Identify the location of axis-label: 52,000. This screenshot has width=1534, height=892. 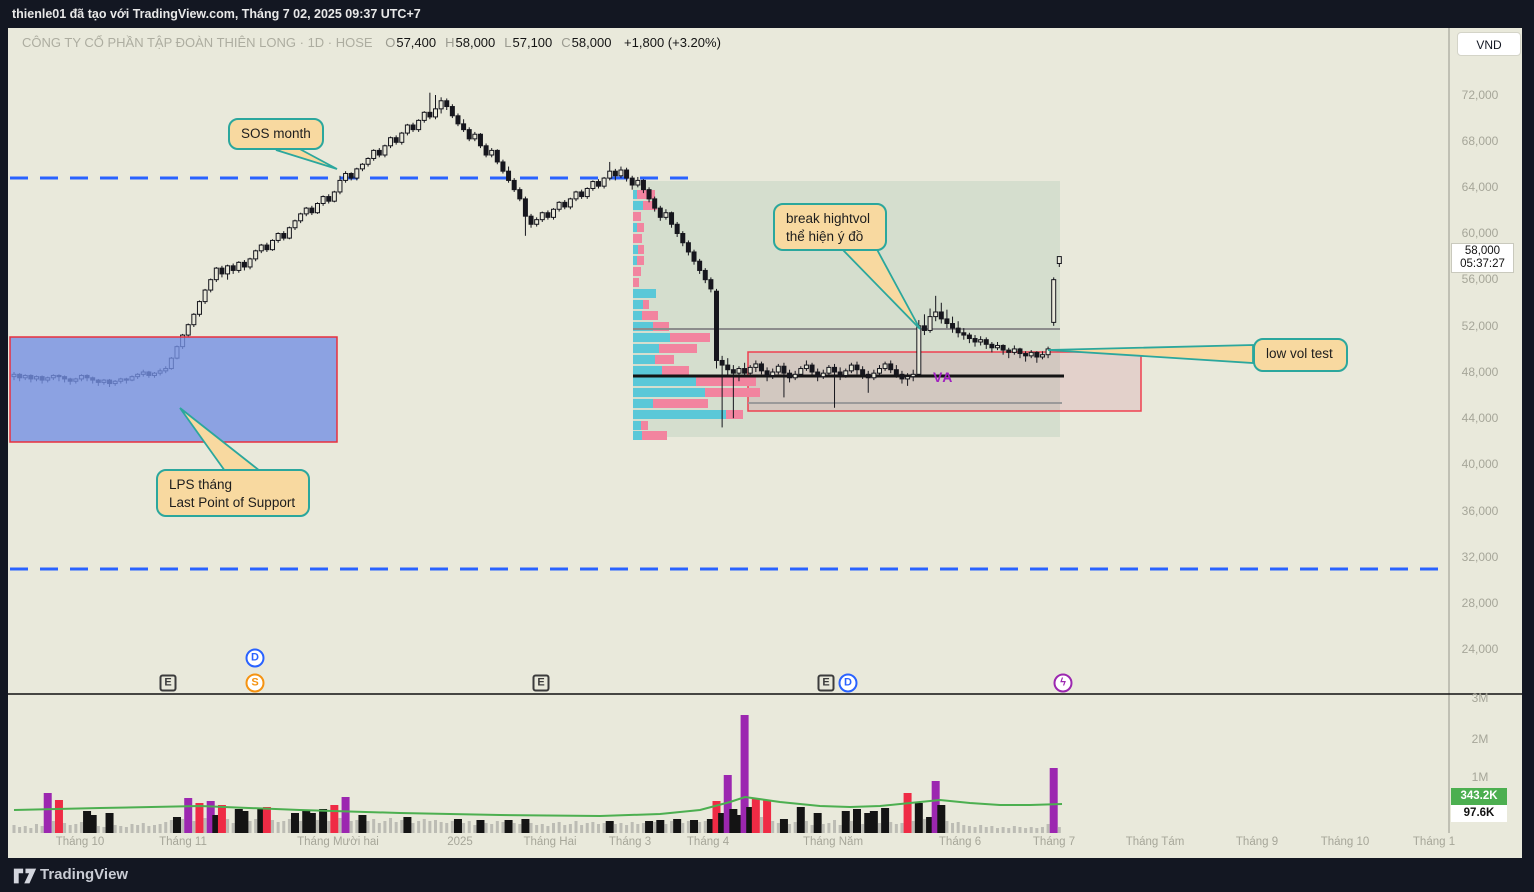
(1480, 326).